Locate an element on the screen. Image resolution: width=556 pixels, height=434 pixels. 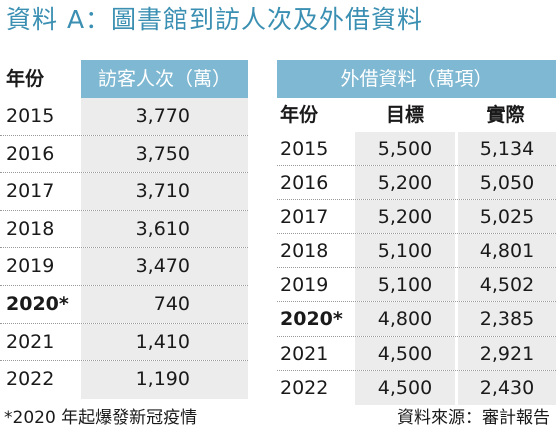
loans-actual-cell: 5,134 is located at coordinates (507, 149).